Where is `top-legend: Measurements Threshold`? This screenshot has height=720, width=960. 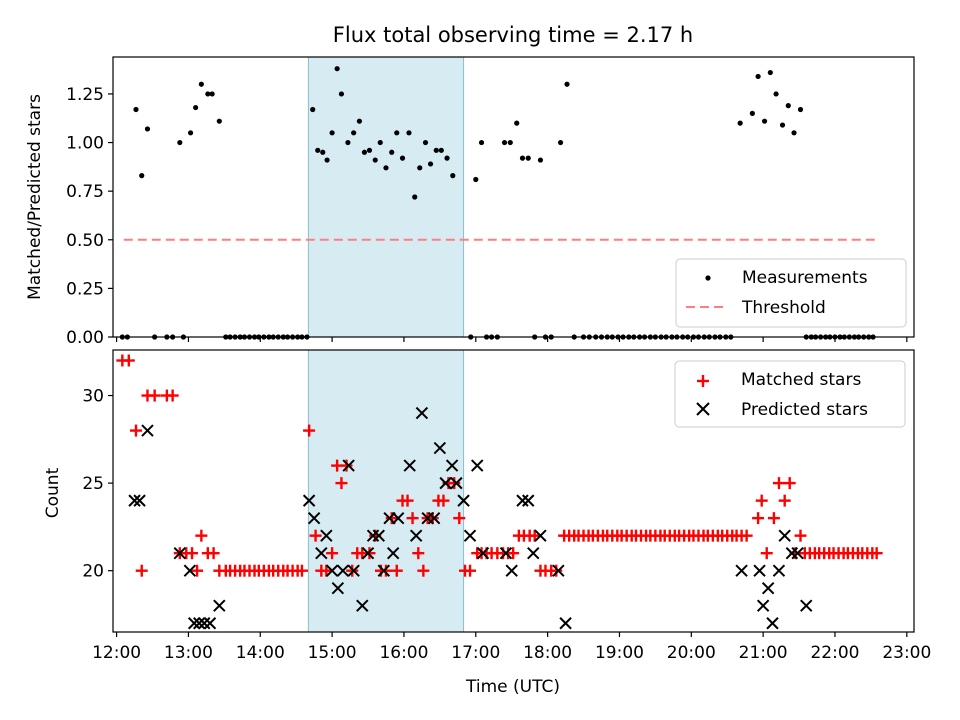 top-legend: Measurements Threshold is located at coordinates (791, 293).